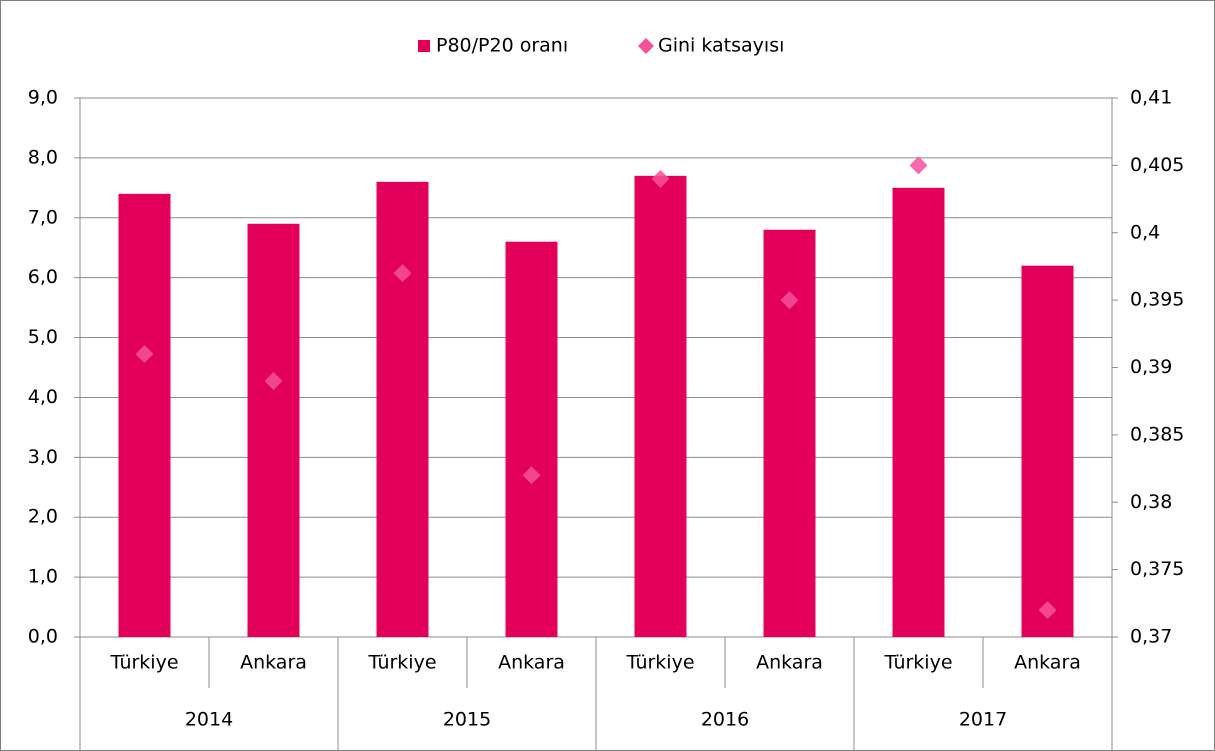  I want to click on y2-tick-label: 0,405, so click(1157, 165).